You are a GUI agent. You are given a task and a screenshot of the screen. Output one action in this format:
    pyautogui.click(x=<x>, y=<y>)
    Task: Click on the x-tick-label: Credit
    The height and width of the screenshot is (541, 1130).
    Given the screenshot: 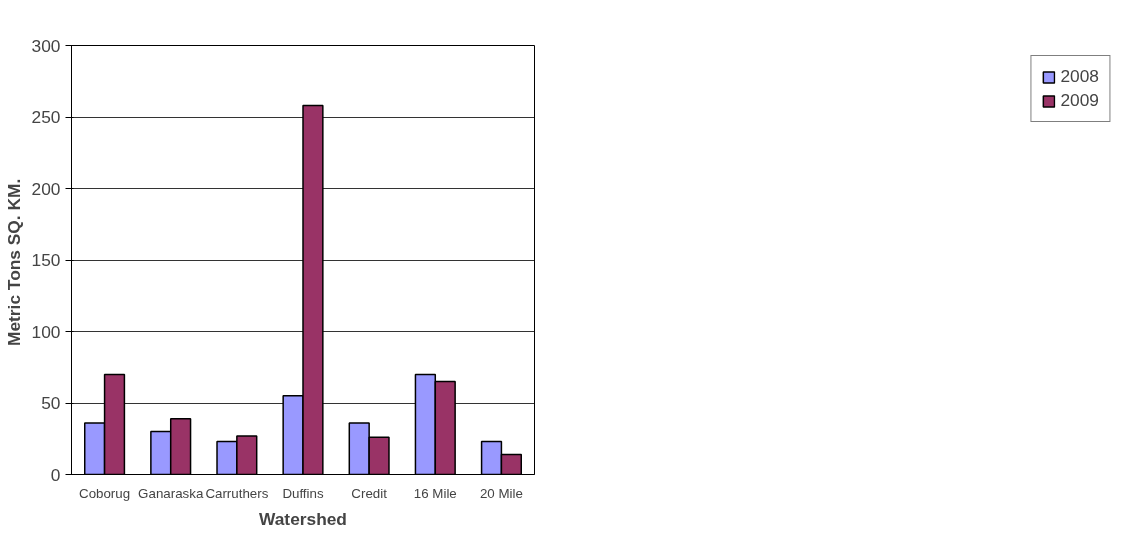 What is the action you would take?
    pyautogui.click(x=369, y=493)
    